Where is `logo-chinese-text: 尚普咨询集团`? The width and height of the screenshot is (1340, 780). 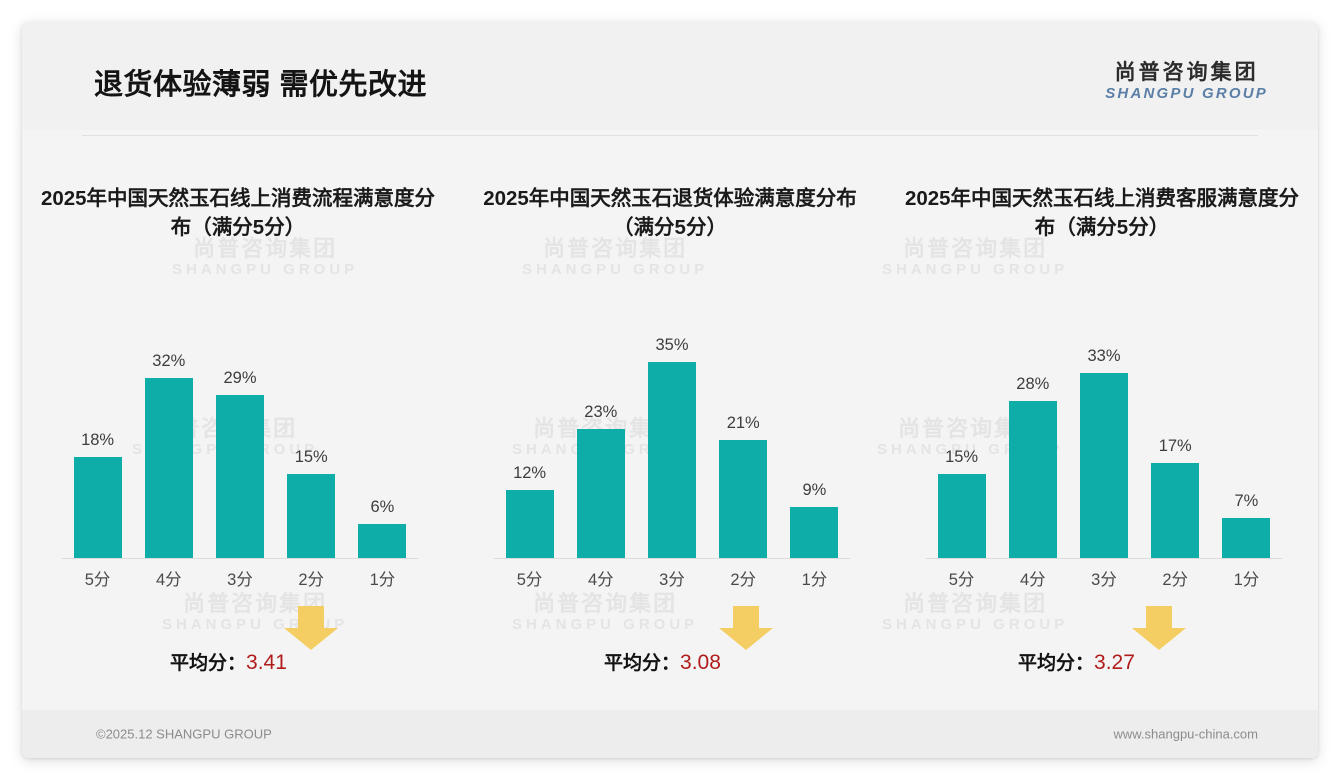
logo-chinese-text: 尚普咨询集团 is located at coordinates (1186, 72).